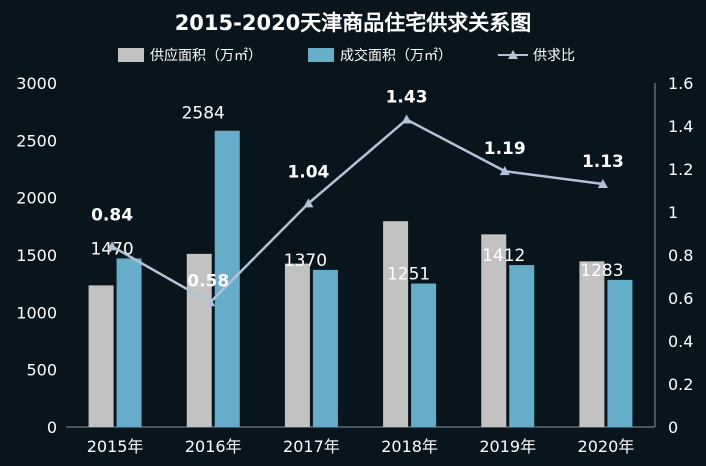  What do you see at coordinates (36, 140) in the screenshot?
I see `y-left-tick-label: 2500` at bounding box center [36, 140].